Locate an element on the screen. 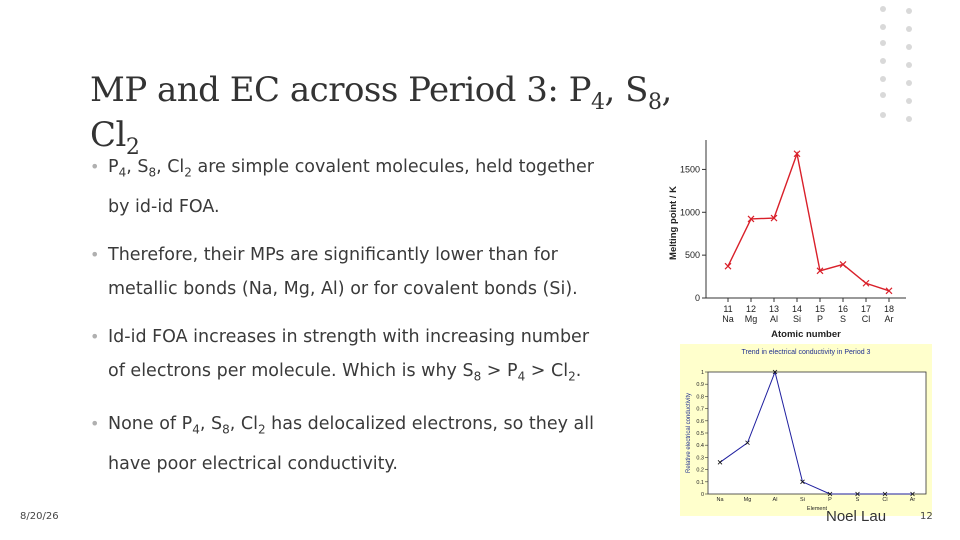 The height and width of the screenshot is (540, 960). conductivity-series-line is located at coordinates (816, 432).